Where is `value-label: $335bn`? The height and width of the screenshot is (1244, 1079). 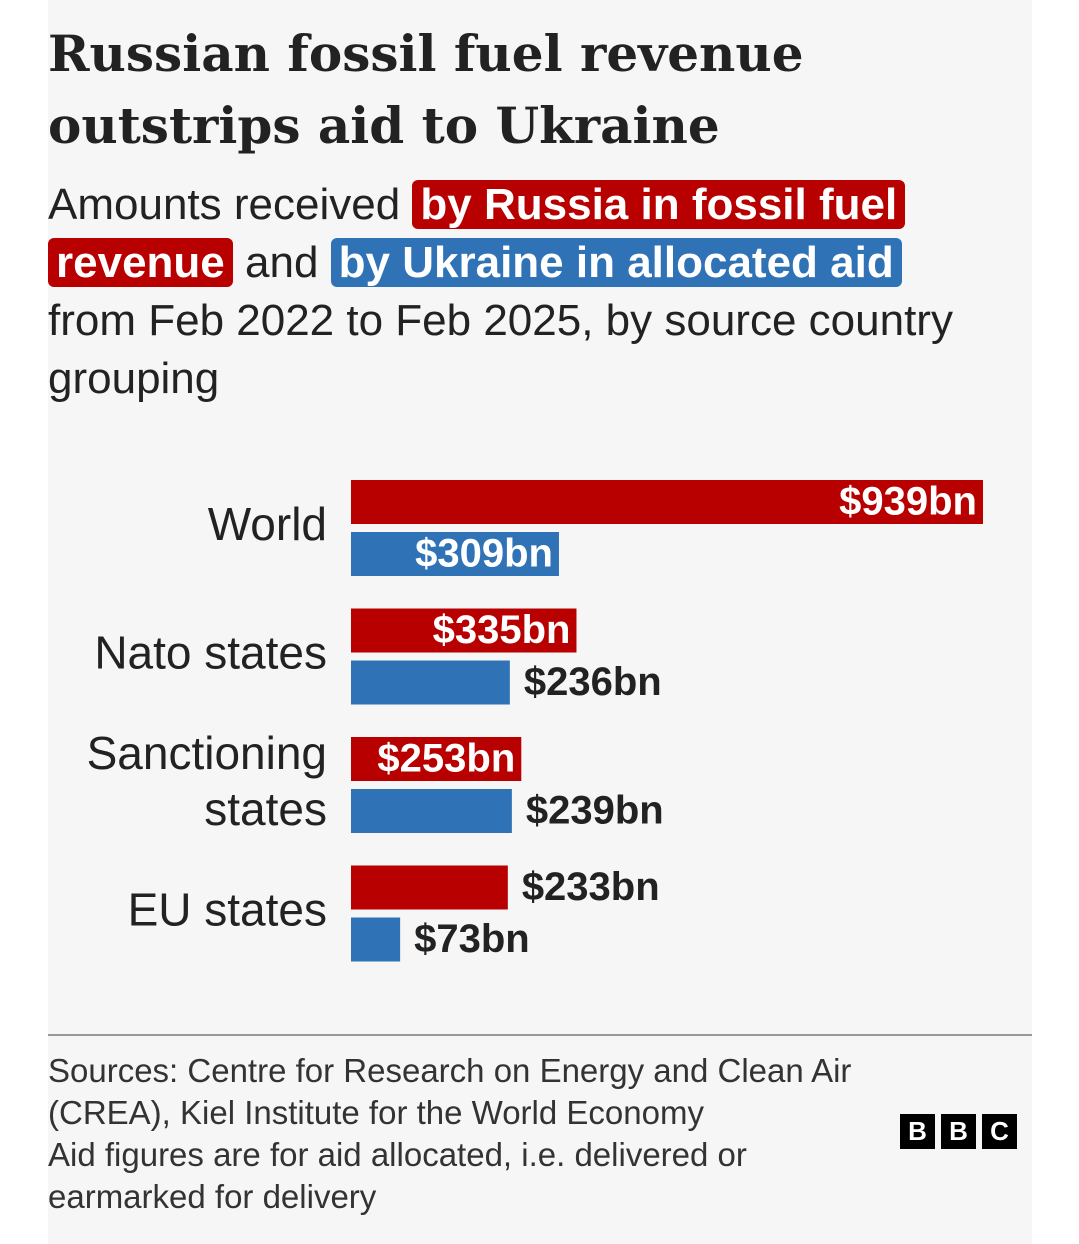 value-label: $335bn is located at coordinates (502, 630).